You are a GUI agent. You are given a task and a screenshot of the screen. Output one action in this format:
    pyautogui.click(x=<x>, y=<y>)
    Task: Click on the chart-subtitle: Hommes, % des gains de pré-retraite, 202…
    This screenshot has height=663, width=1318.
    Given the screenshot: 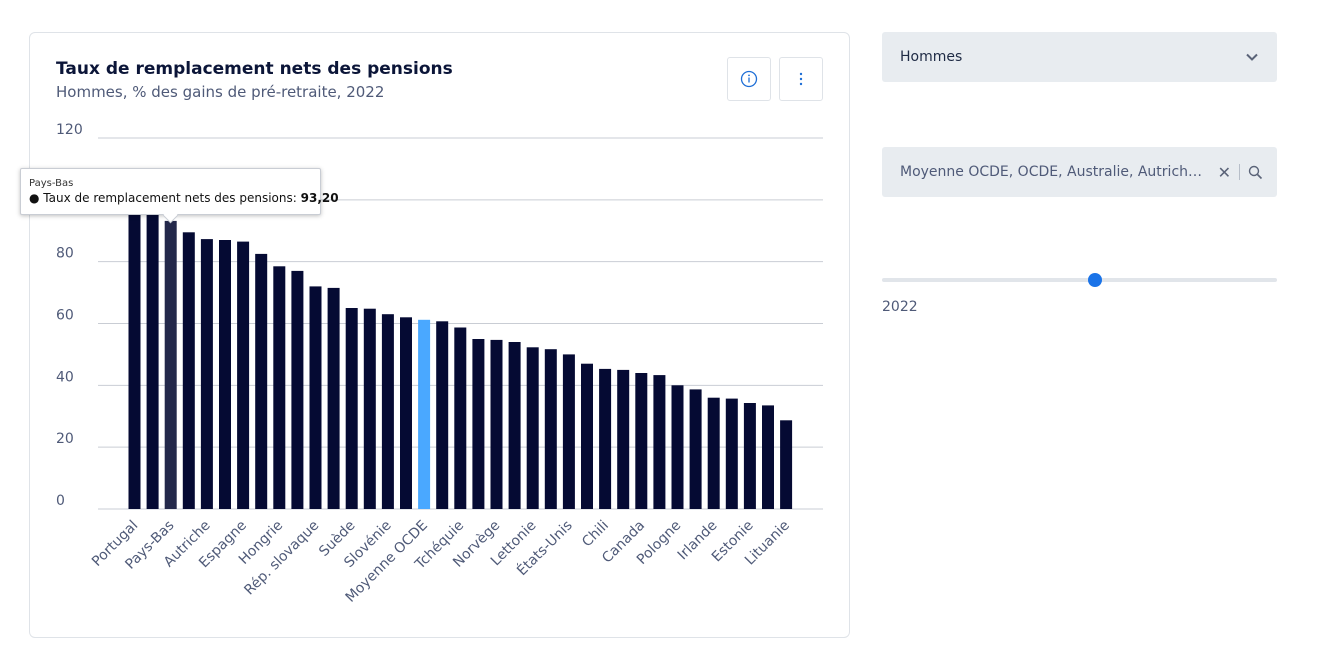 What is the action you would take?
    pyautogui.click(x=220, y=92)
    